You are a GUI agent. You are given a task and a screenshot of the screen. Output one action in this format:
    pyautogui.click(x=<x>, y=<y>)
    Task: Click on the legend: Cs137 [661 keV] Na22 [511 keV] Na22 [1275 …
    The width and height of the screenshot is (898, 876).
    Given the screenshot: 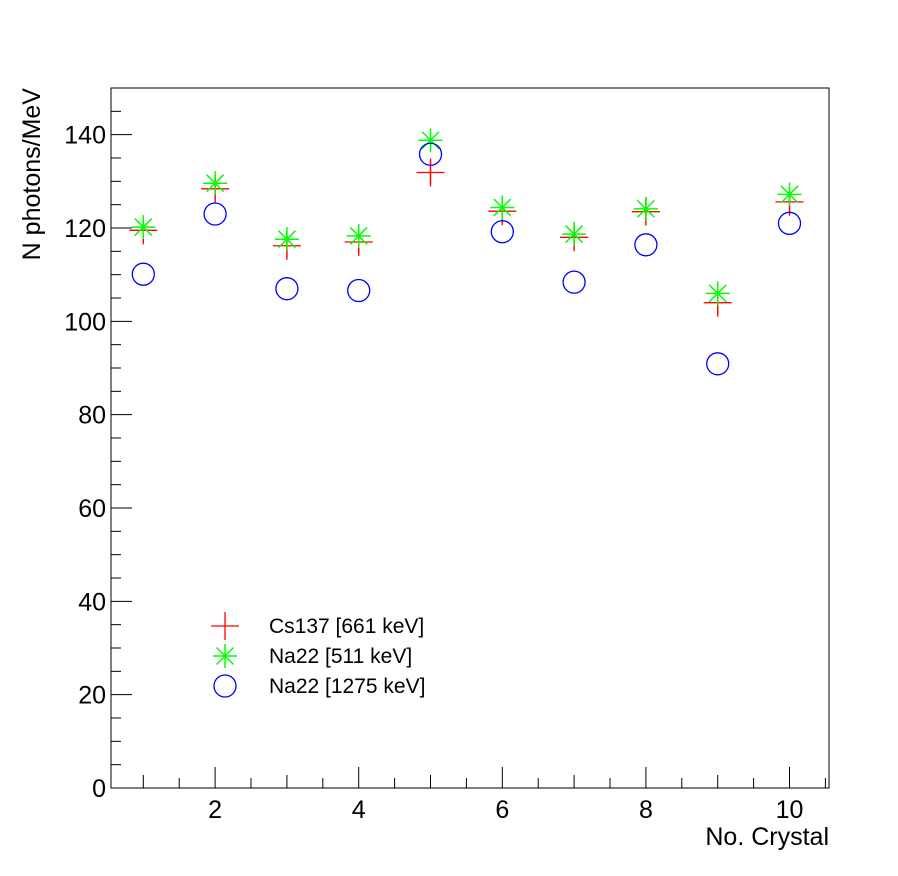 What is the action you would take?
    pyautogui.click(x=318, y=655)
    